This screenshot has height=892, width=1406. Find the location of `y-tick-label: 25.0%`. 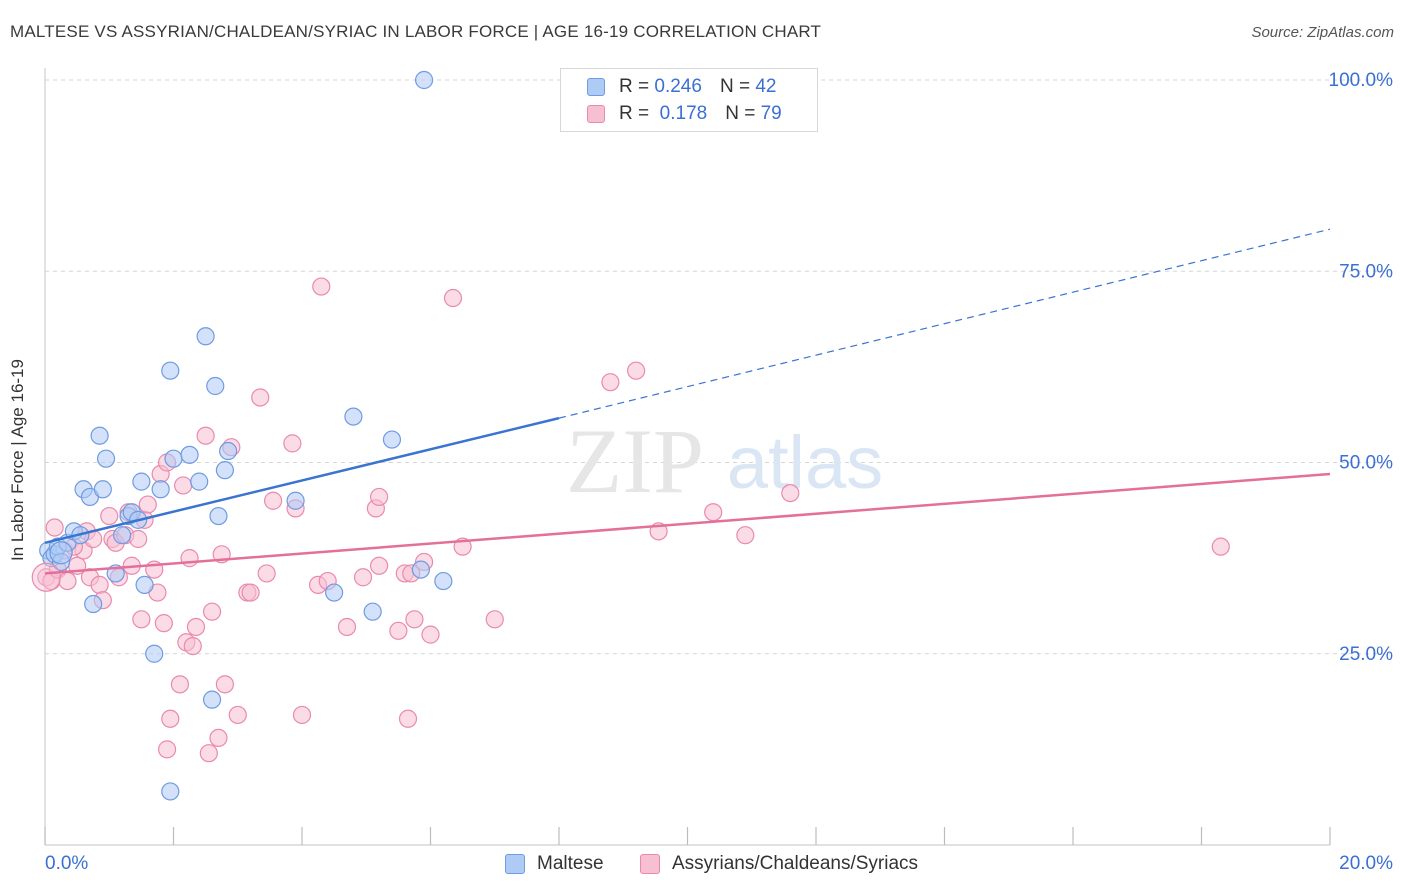

y-tick-label: 25.0% is located at coordinates (1366, 654).